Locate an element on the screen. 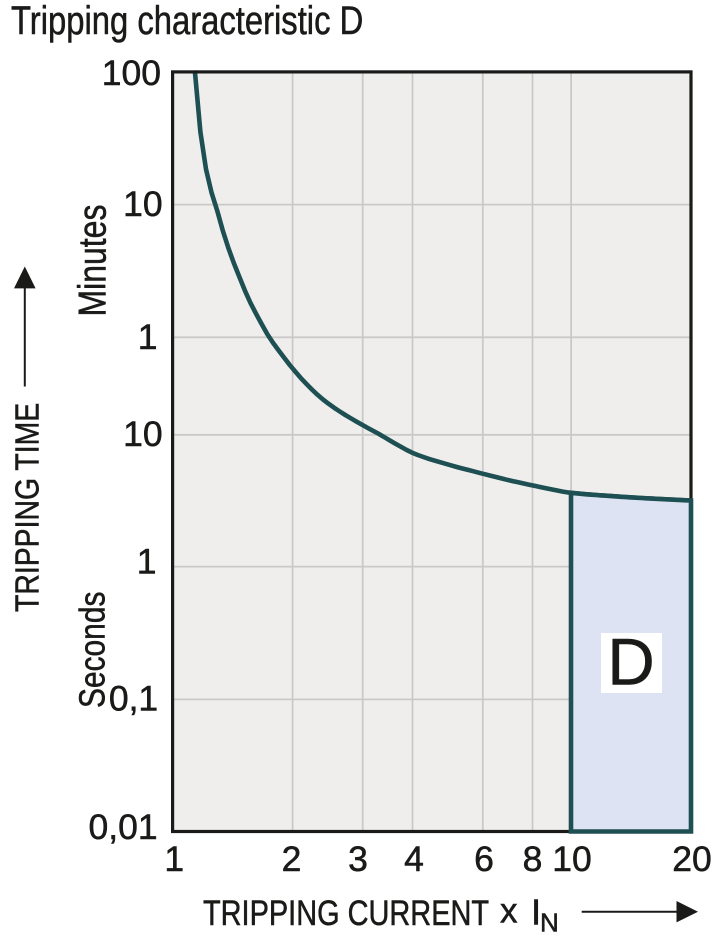  svg-text: 100 is located at coordinates (131, 73).